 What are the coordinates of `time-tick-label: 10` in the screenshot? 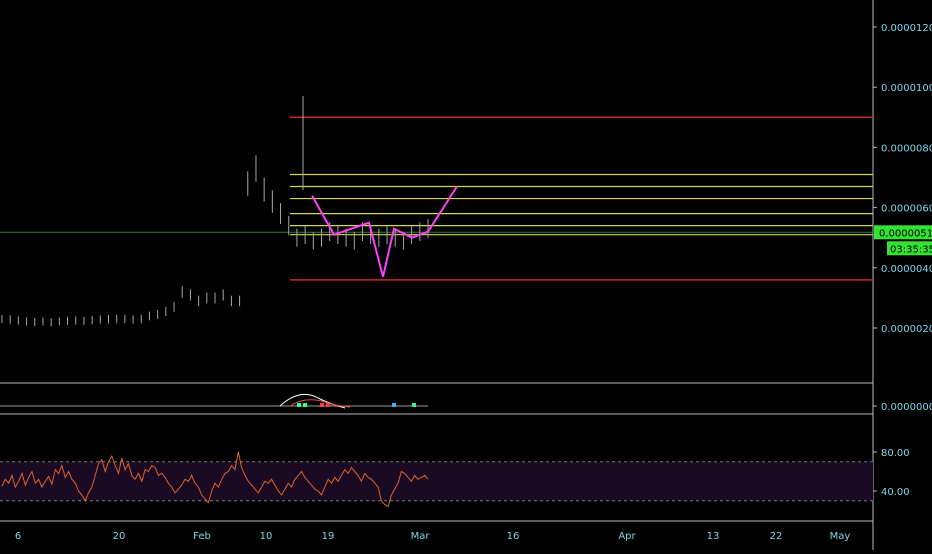 It's located at (266, 536).